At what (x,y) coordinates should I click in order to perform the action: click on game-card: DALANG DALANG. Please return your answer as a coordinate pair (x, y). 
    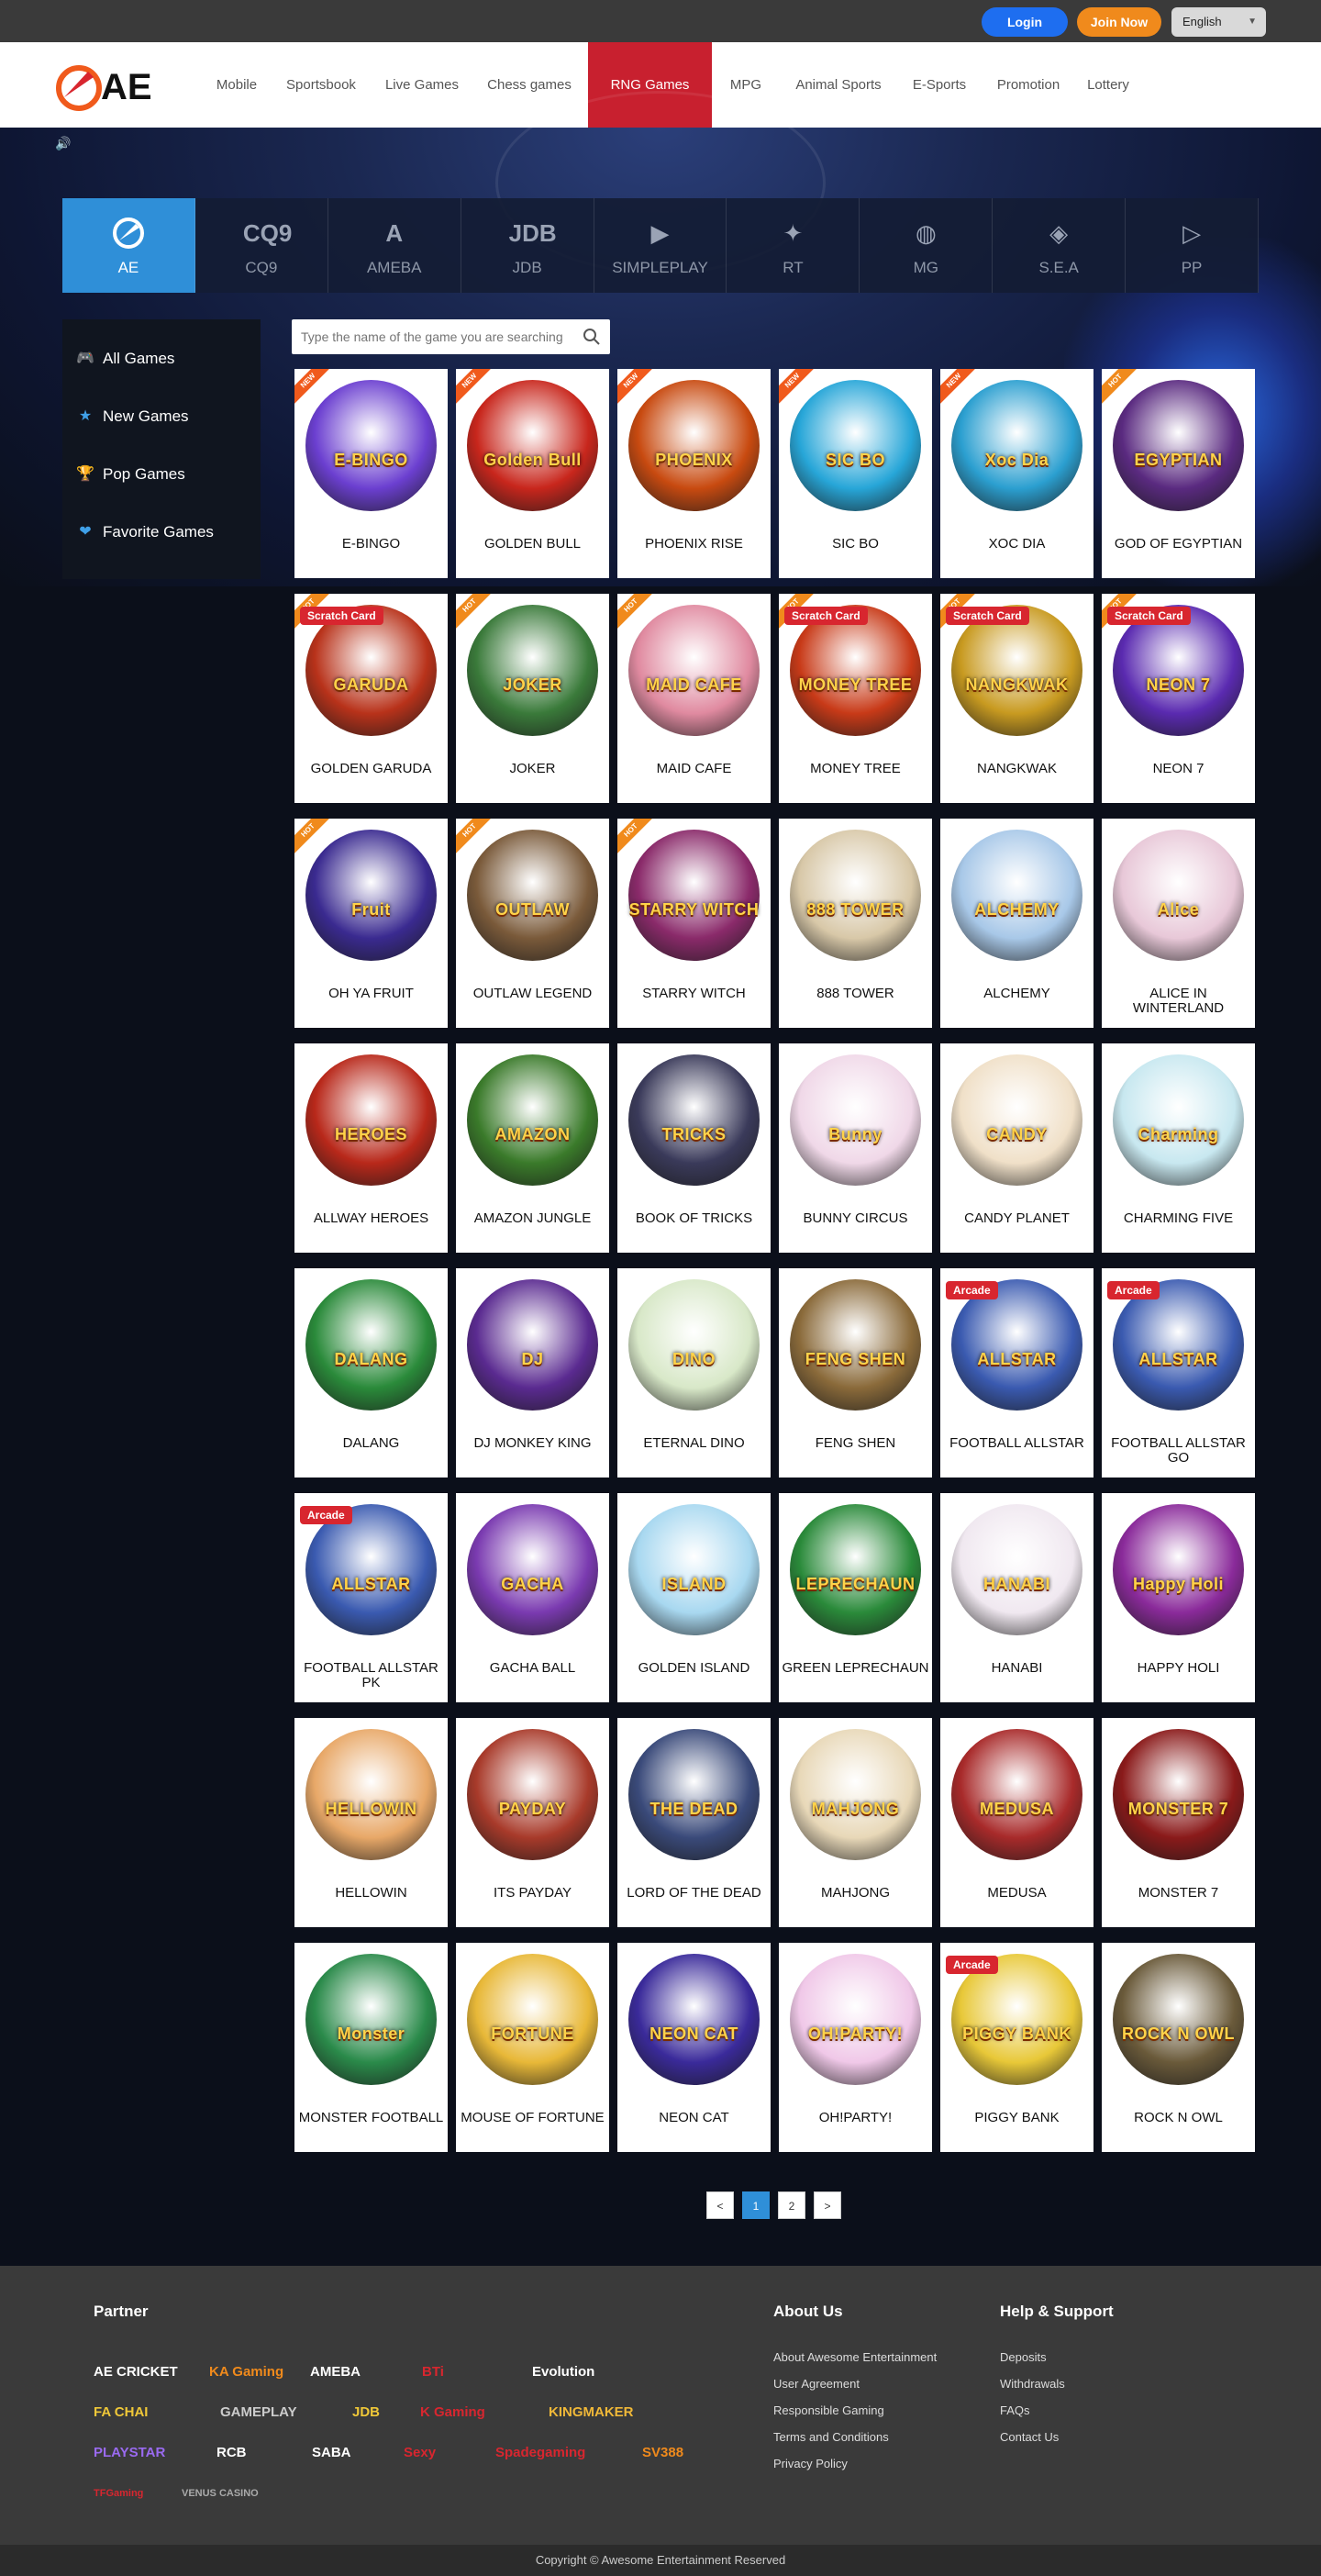
    Looking at the image, I should click on (371, 1373).